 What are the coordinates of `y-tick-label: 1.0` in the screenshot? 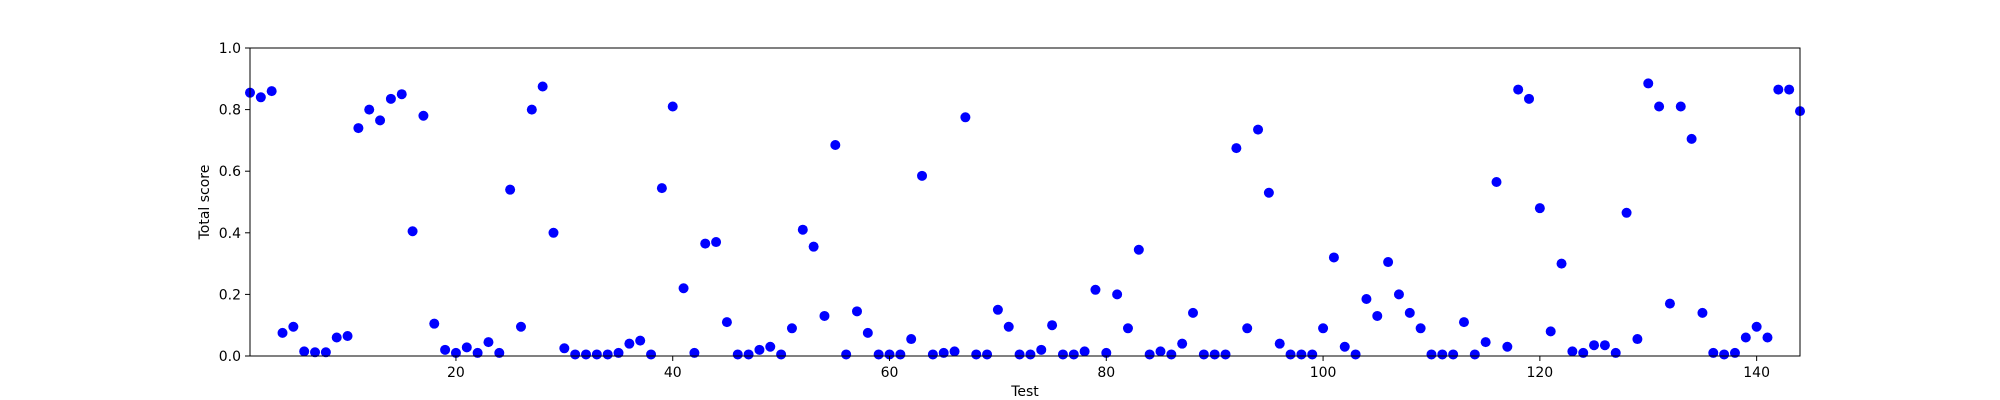 It's located at (230, 49).